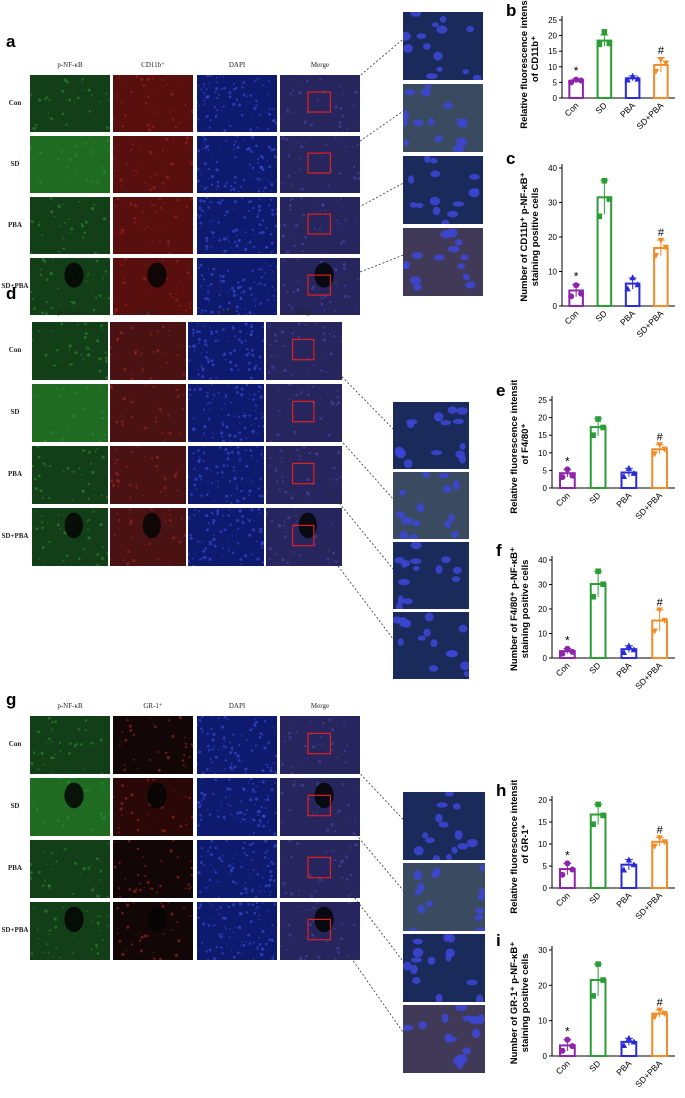 Image resolution: width=685 pixels, height=1098 pixels. What do you see at coordinates (500, 390) in the screenshot?
I see `panel-label-e: e` at bounding box center [500, 390].